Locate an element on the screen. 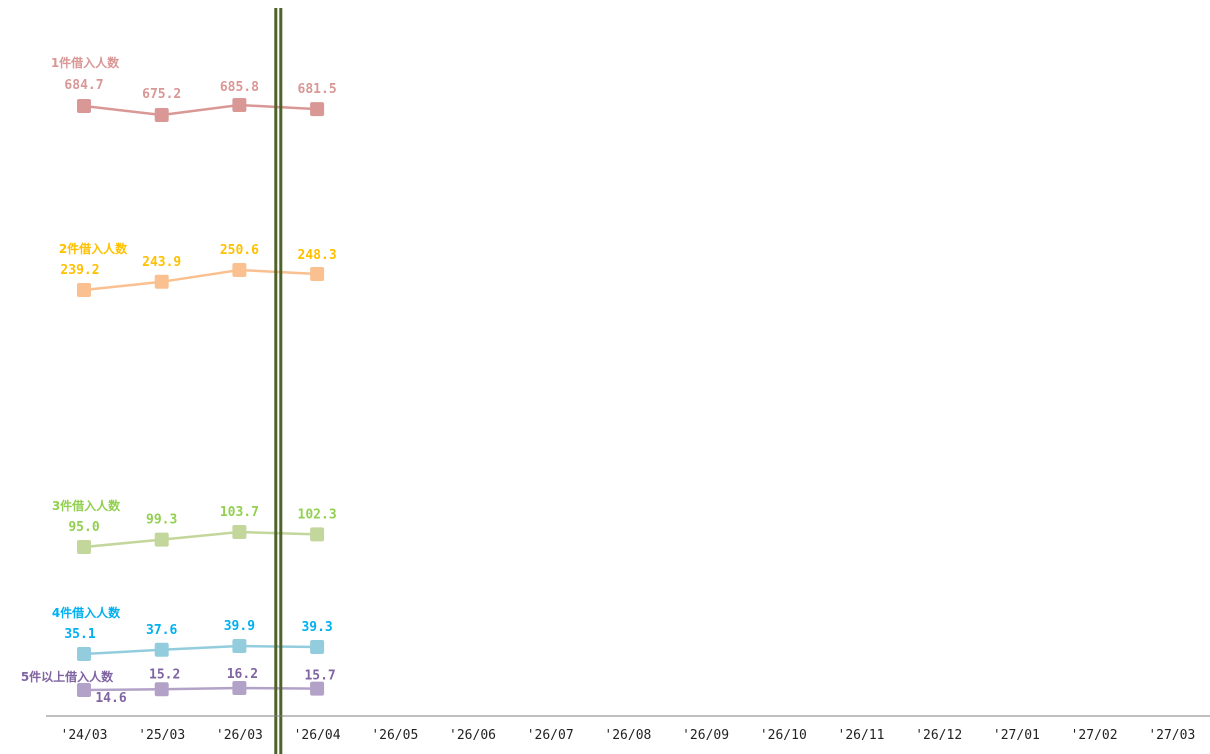  series-name-label: 1件借入人数 is located at coordinates (85, 62).